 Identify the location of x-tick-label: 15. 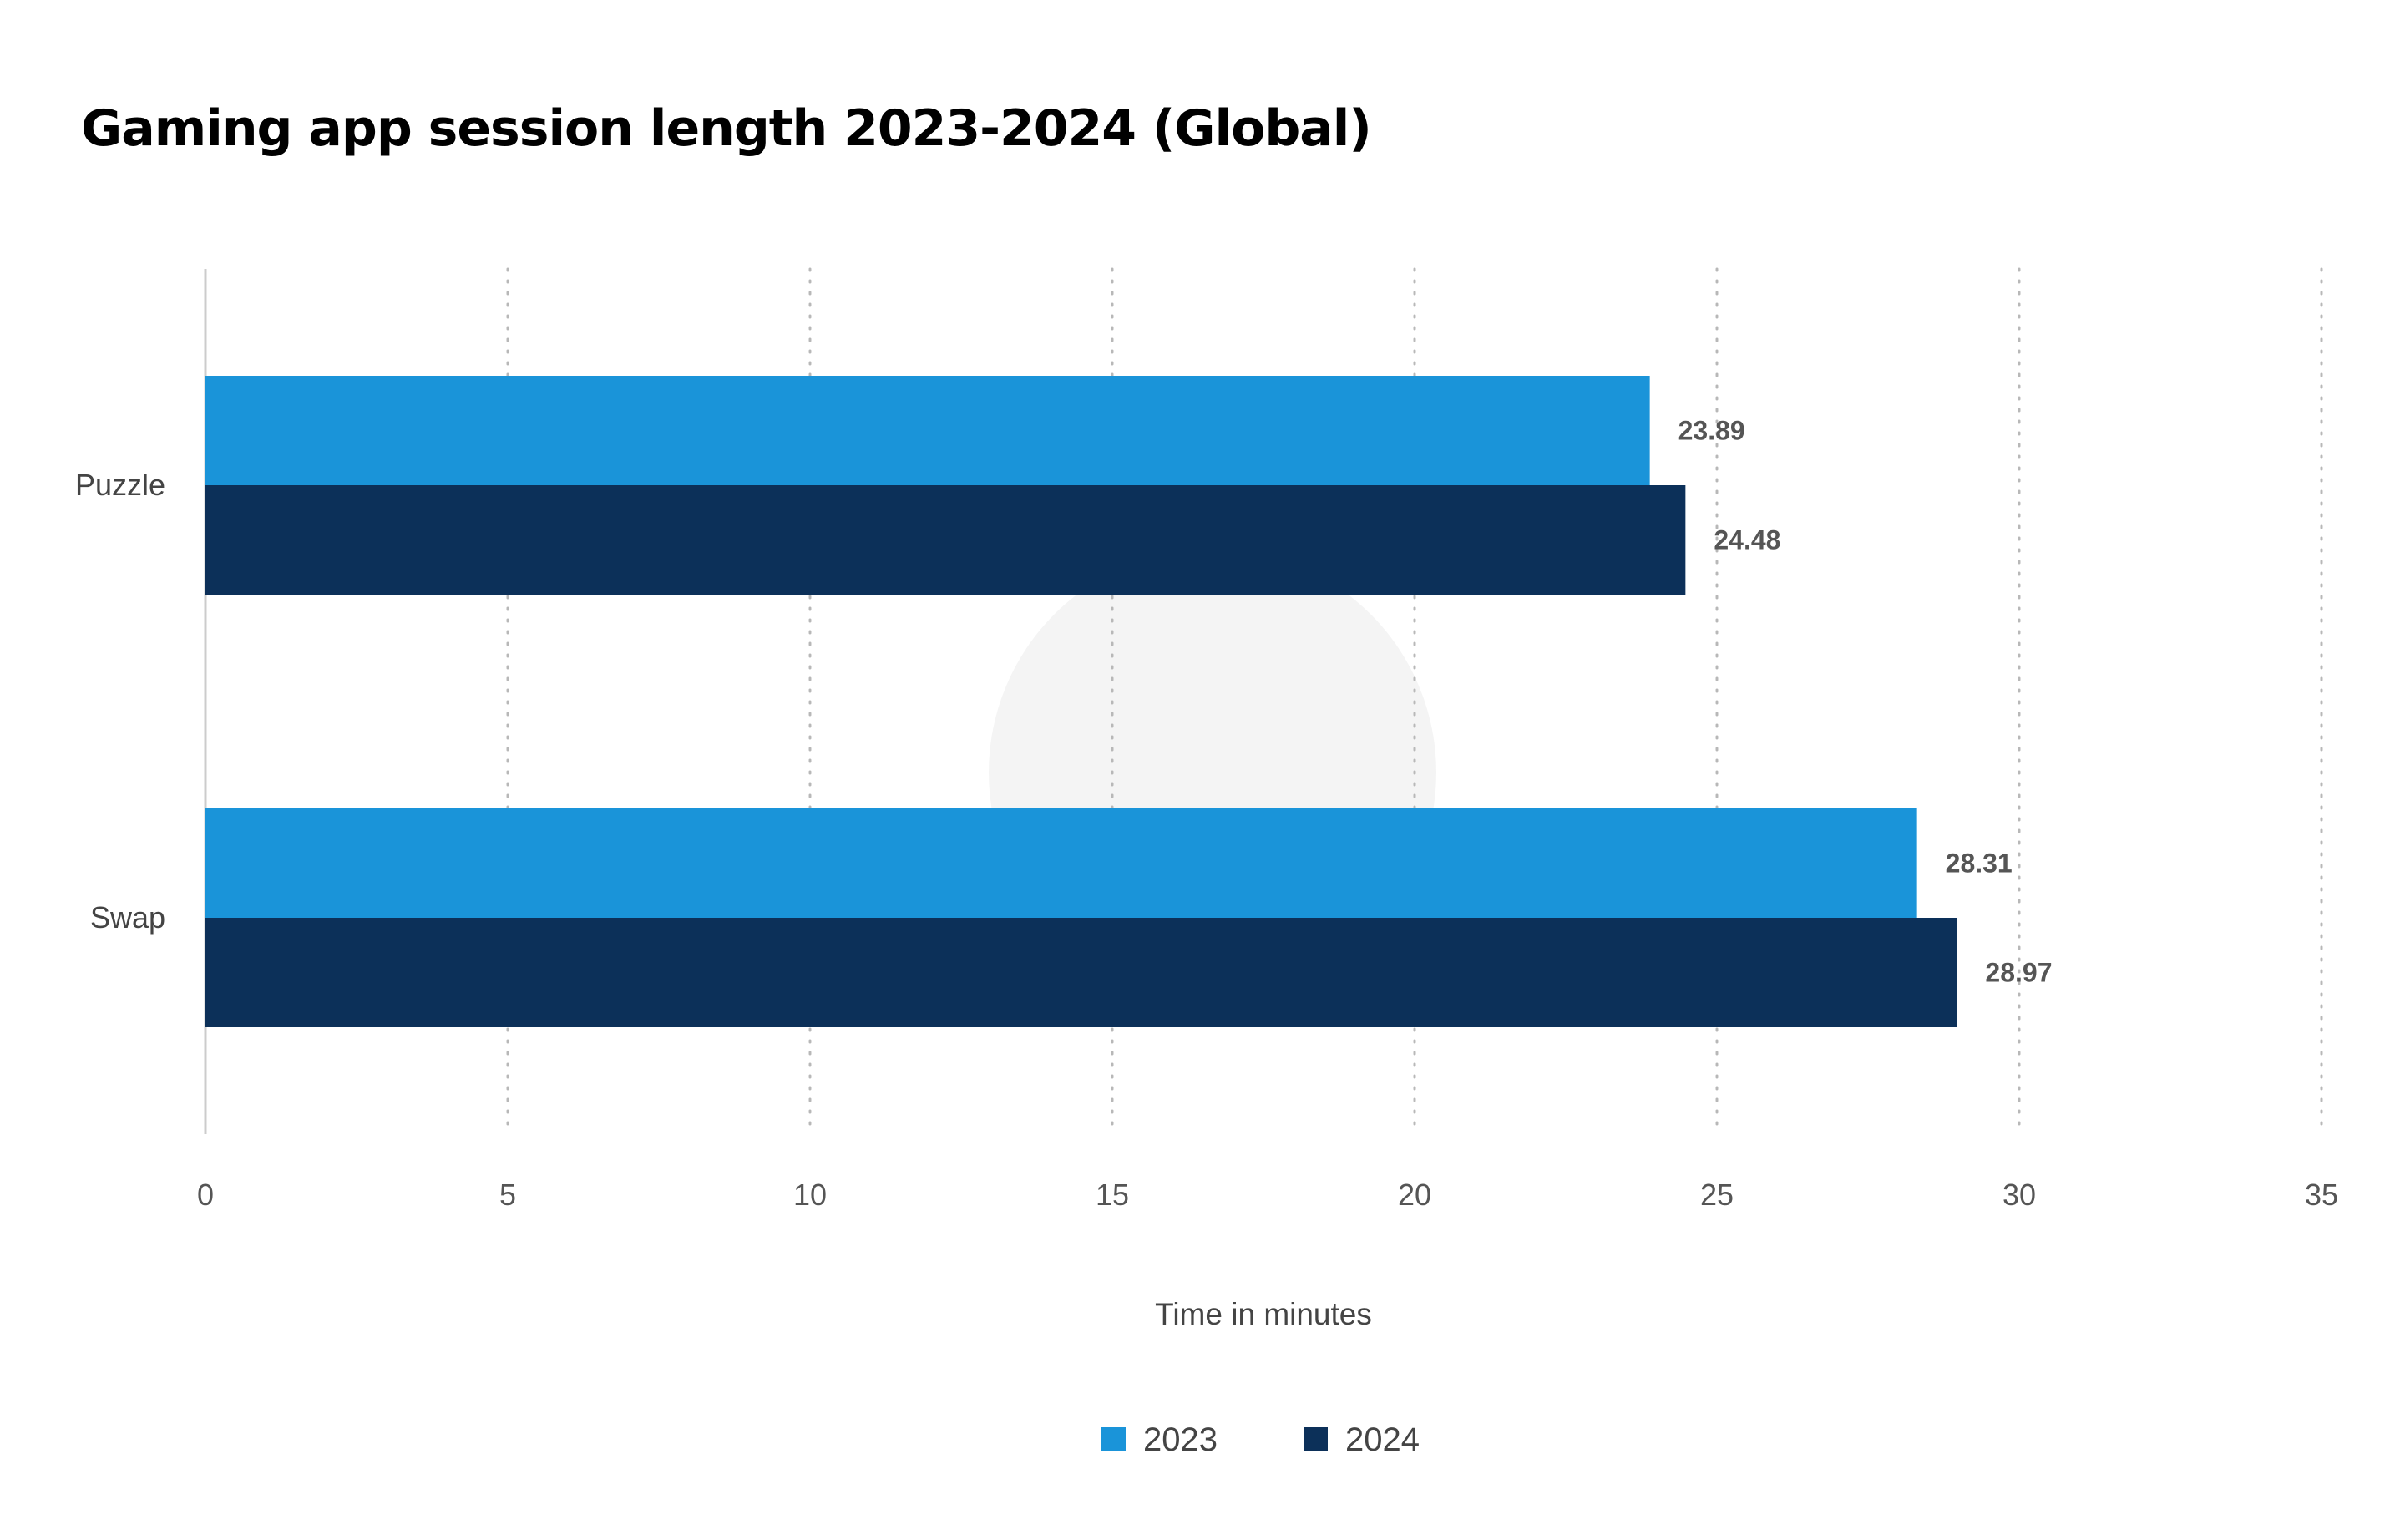
(1112, 1195).